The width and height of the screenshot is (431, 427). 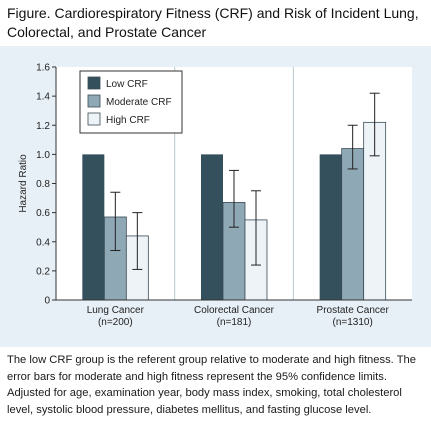 I want to click on legend-label-moderate-crf: Moderate CRF, so click(x=139, y=102).